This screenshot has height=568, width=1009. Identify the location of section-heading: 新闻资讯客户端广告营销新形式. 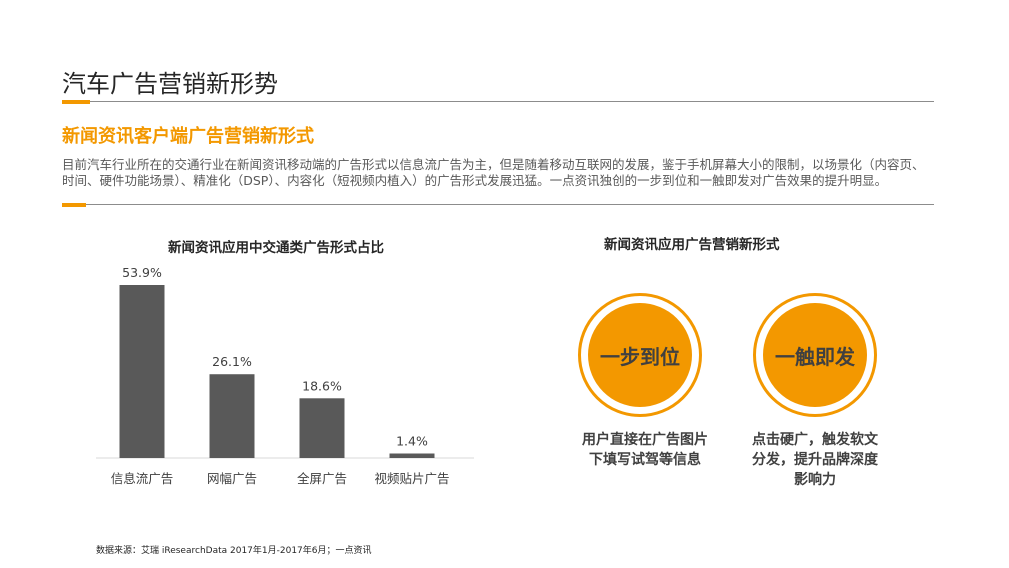
(188, 136).